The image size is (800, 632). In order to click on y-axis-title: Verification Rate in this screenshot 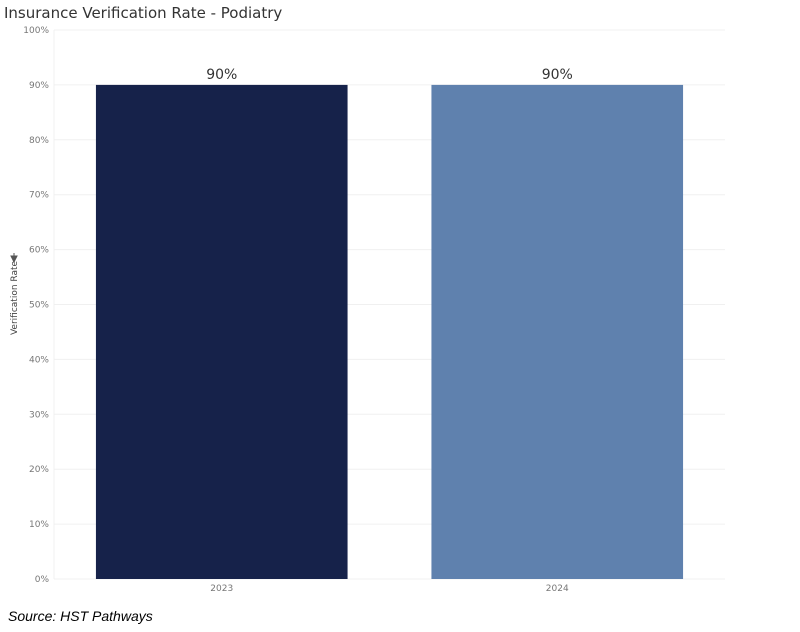, I will do `click(15, 298)`.